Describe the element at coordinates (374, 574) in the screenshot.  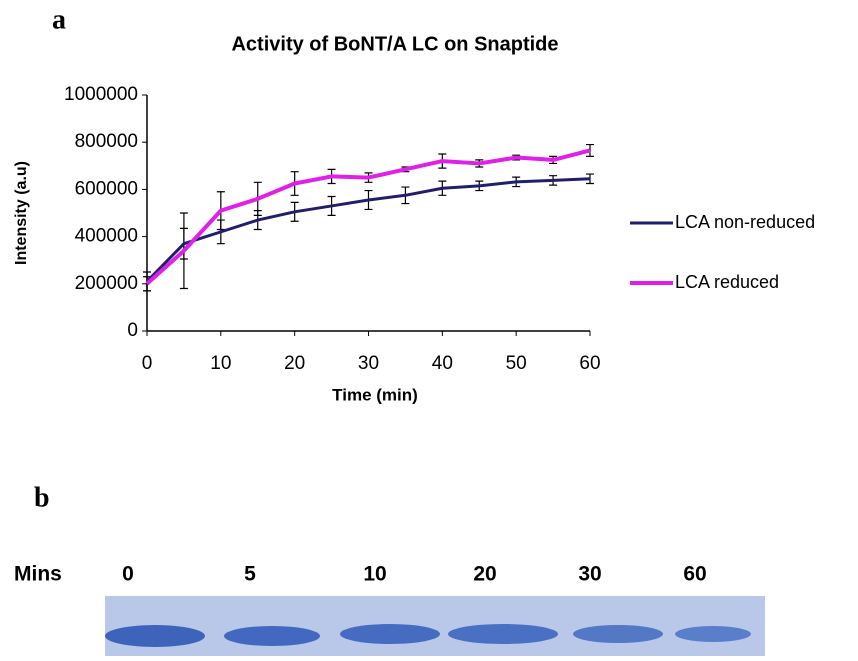
I see `gel-lane-label: 10` at that location.